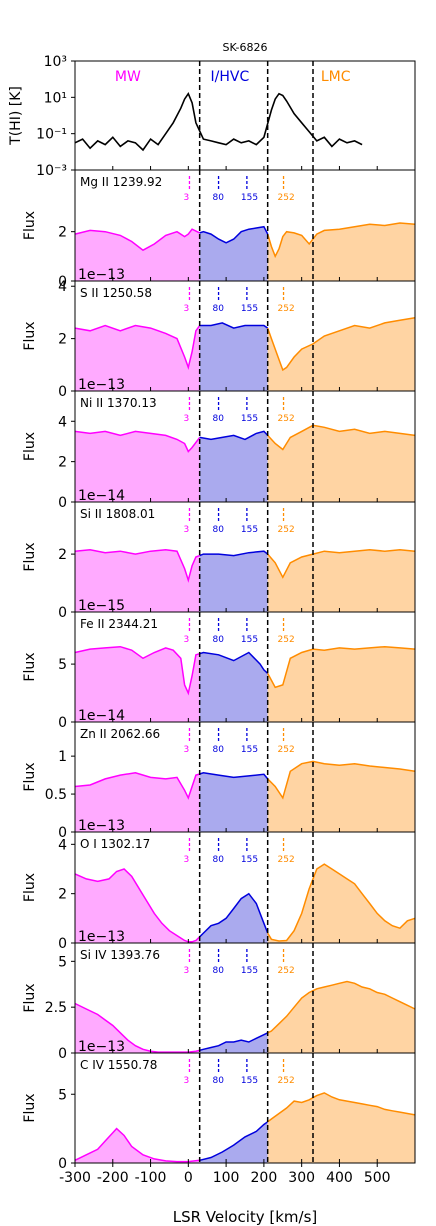 This screenshot has height=1226, width=436. What do you see at coordinates (101, 496) in the screenshot?
I see `scale-label: 1e−14` at bounding box center [101, 496].